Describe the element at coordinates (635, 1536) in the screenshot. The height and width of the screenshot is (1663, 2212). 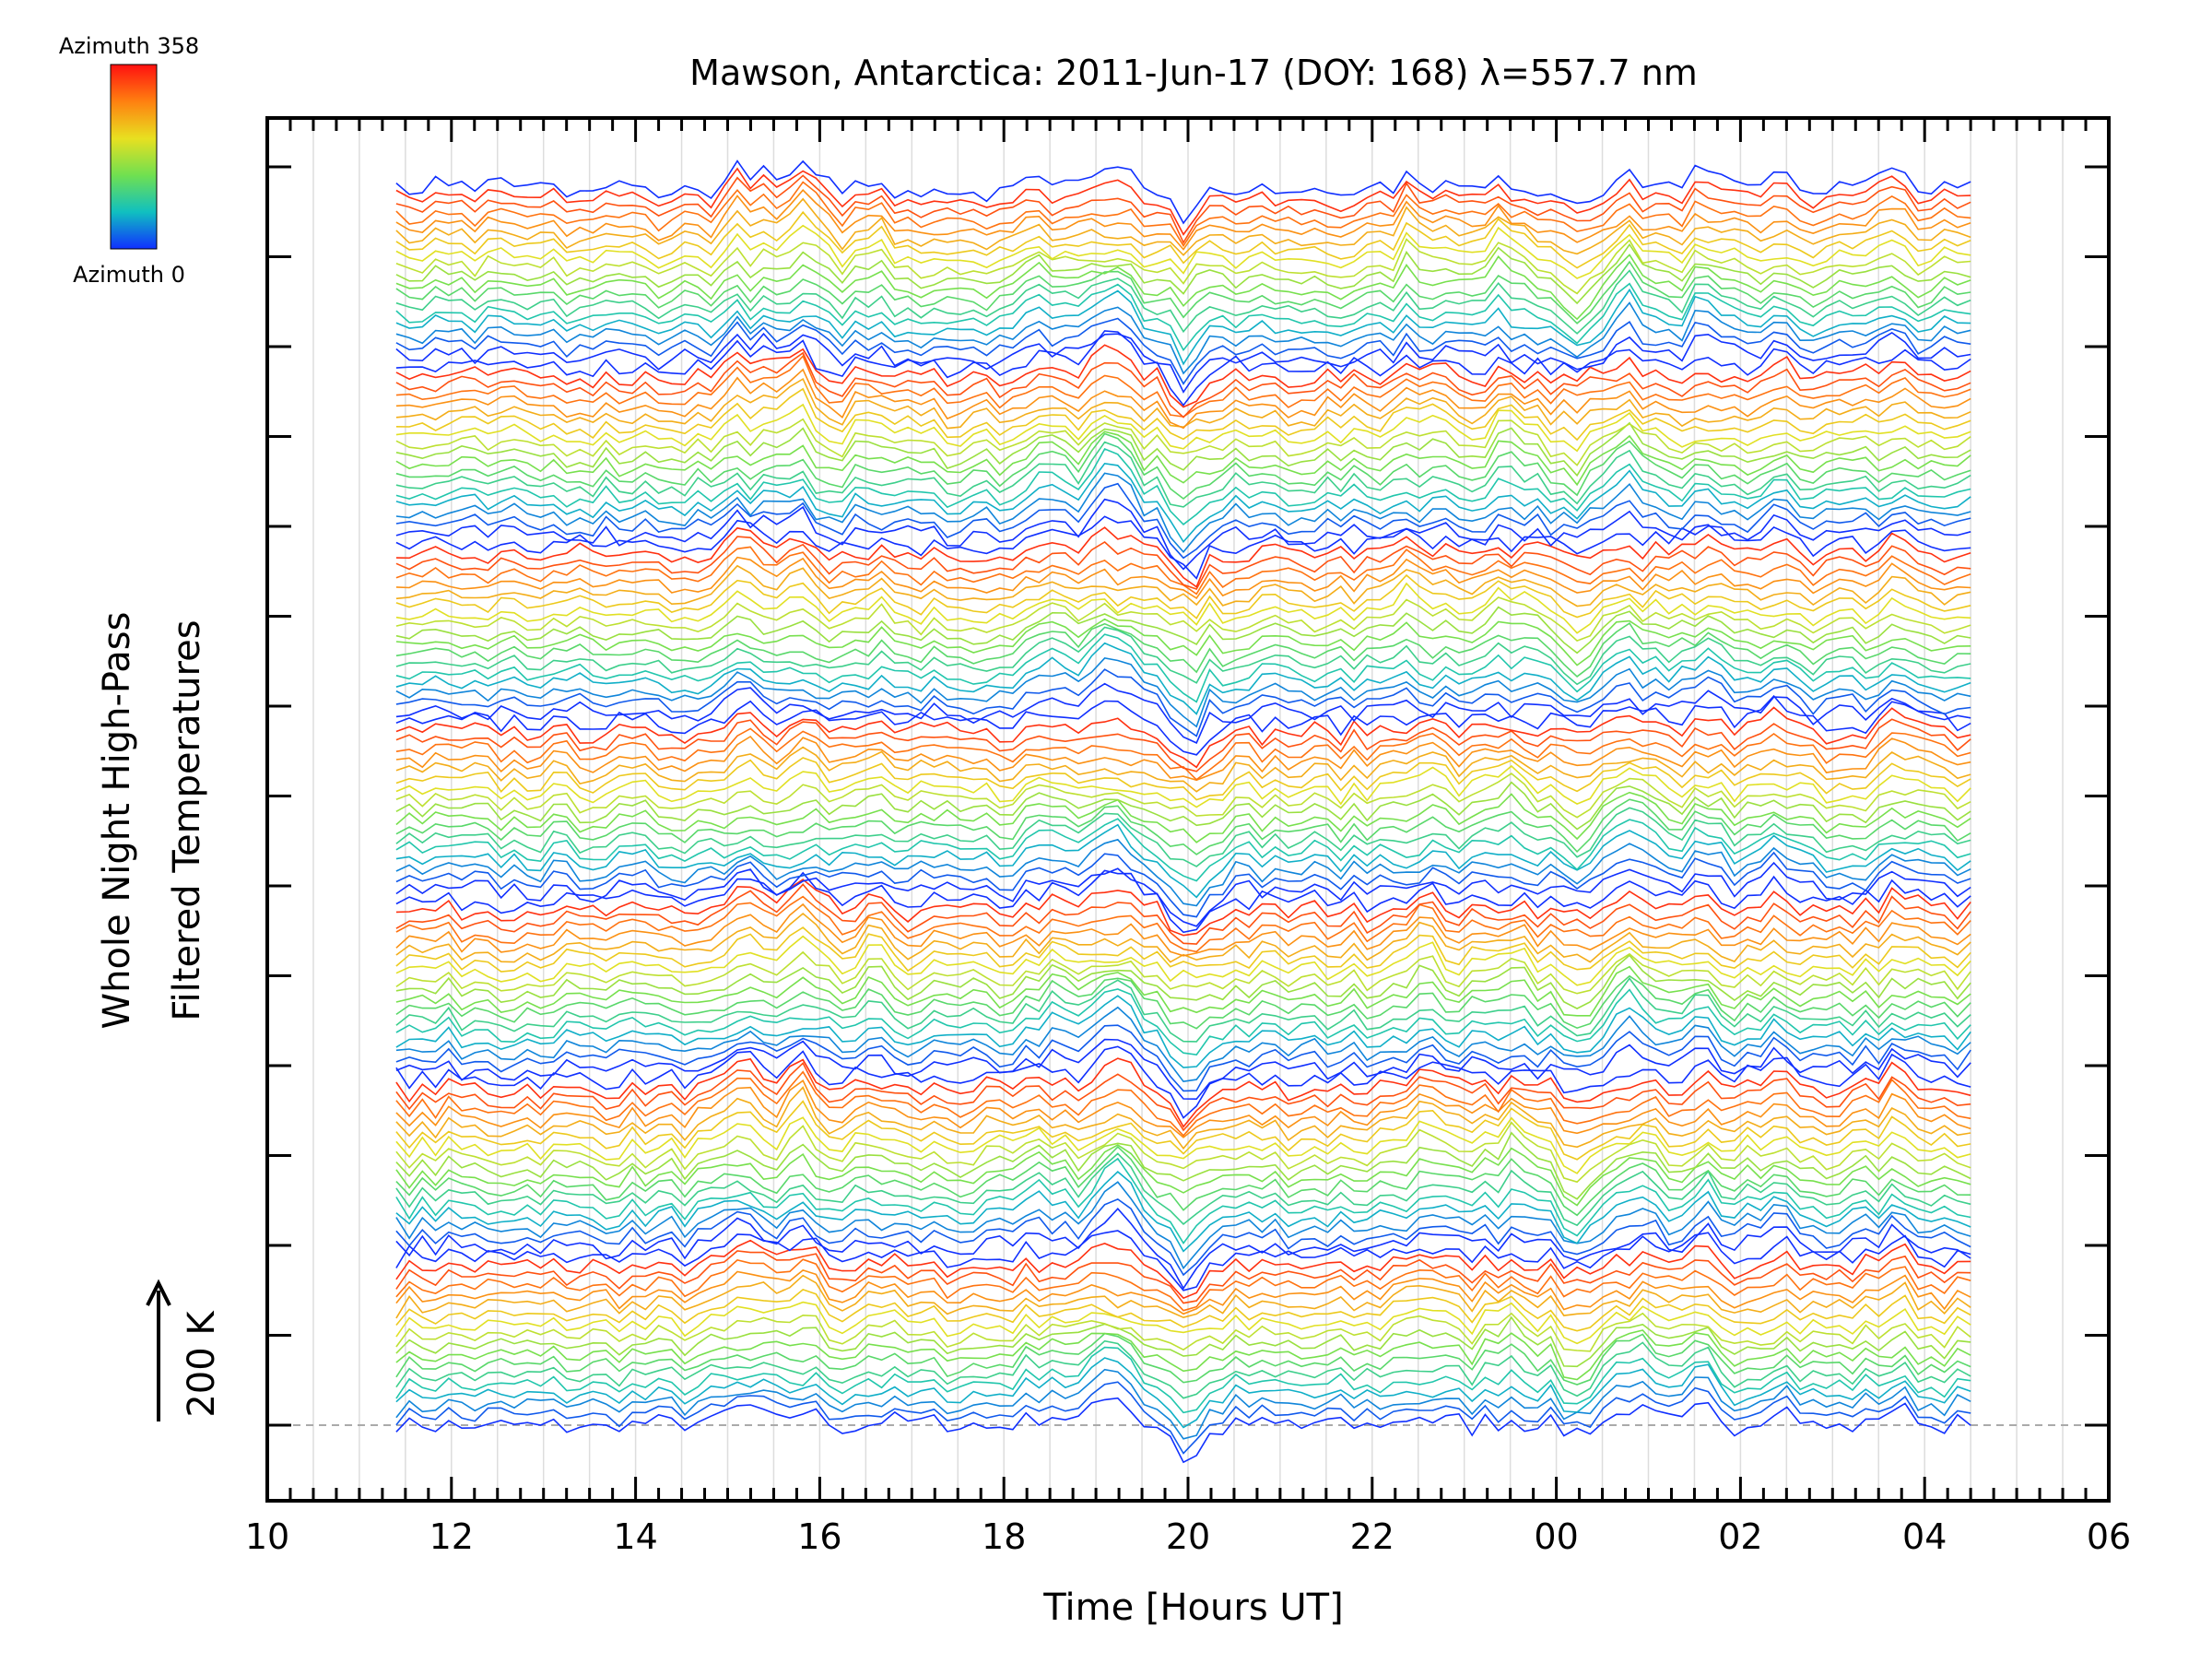
I see `x-tick-label: 14` at that location.